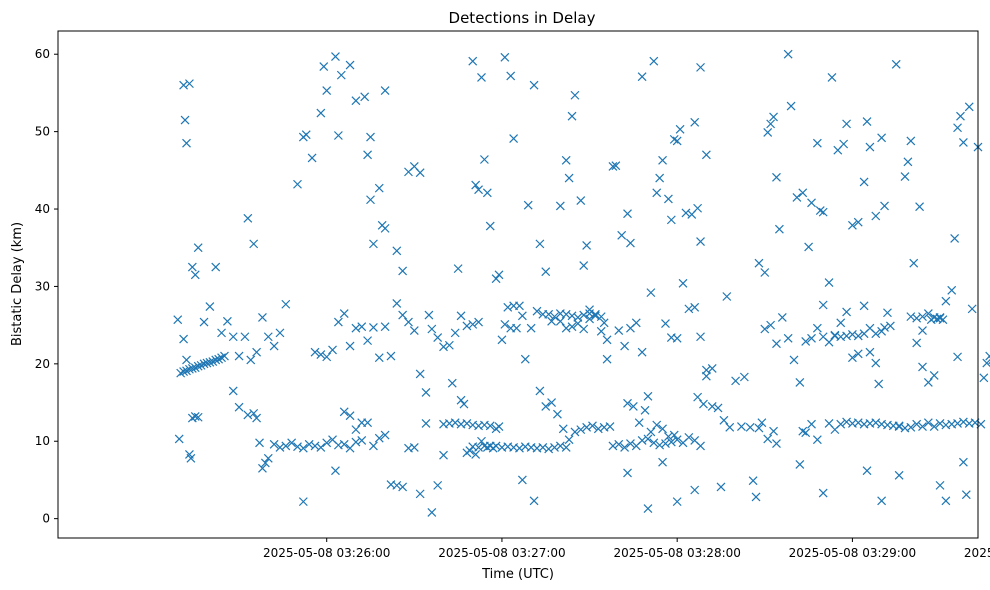 This screenshot has width=990, height=590. Describe the element at coordinates (517, 574) in the screenshot. I see `x-axis-label: Time (UTC)` at that location.